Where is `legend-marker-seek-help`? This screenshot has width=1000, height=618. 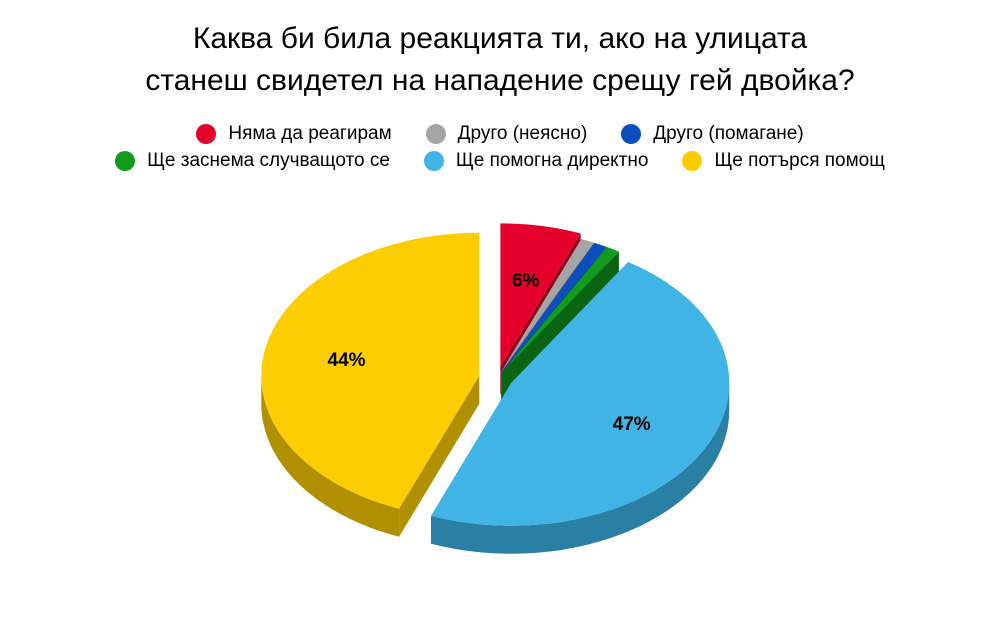 legend-marker-seek-help is located at coordinates (692, 161).